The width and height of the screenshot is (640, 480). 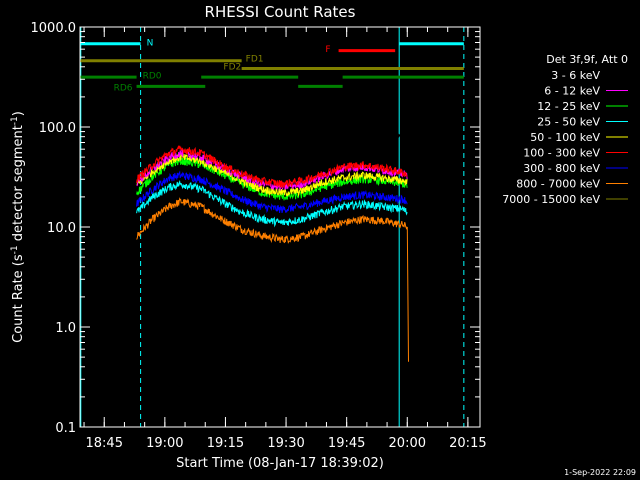 What do you see at coordinates (346, 443) in the screenshot?
I see `x-tick-label: 19:45` at bounding box center [346, 443].